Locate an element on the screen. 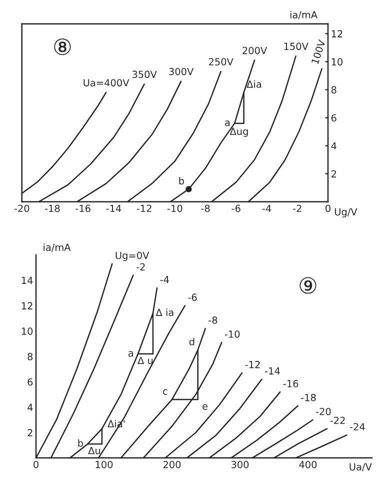 This screenshot has height=477, width=377. x-tick-label: -20 is located at coordinates (22, 208).